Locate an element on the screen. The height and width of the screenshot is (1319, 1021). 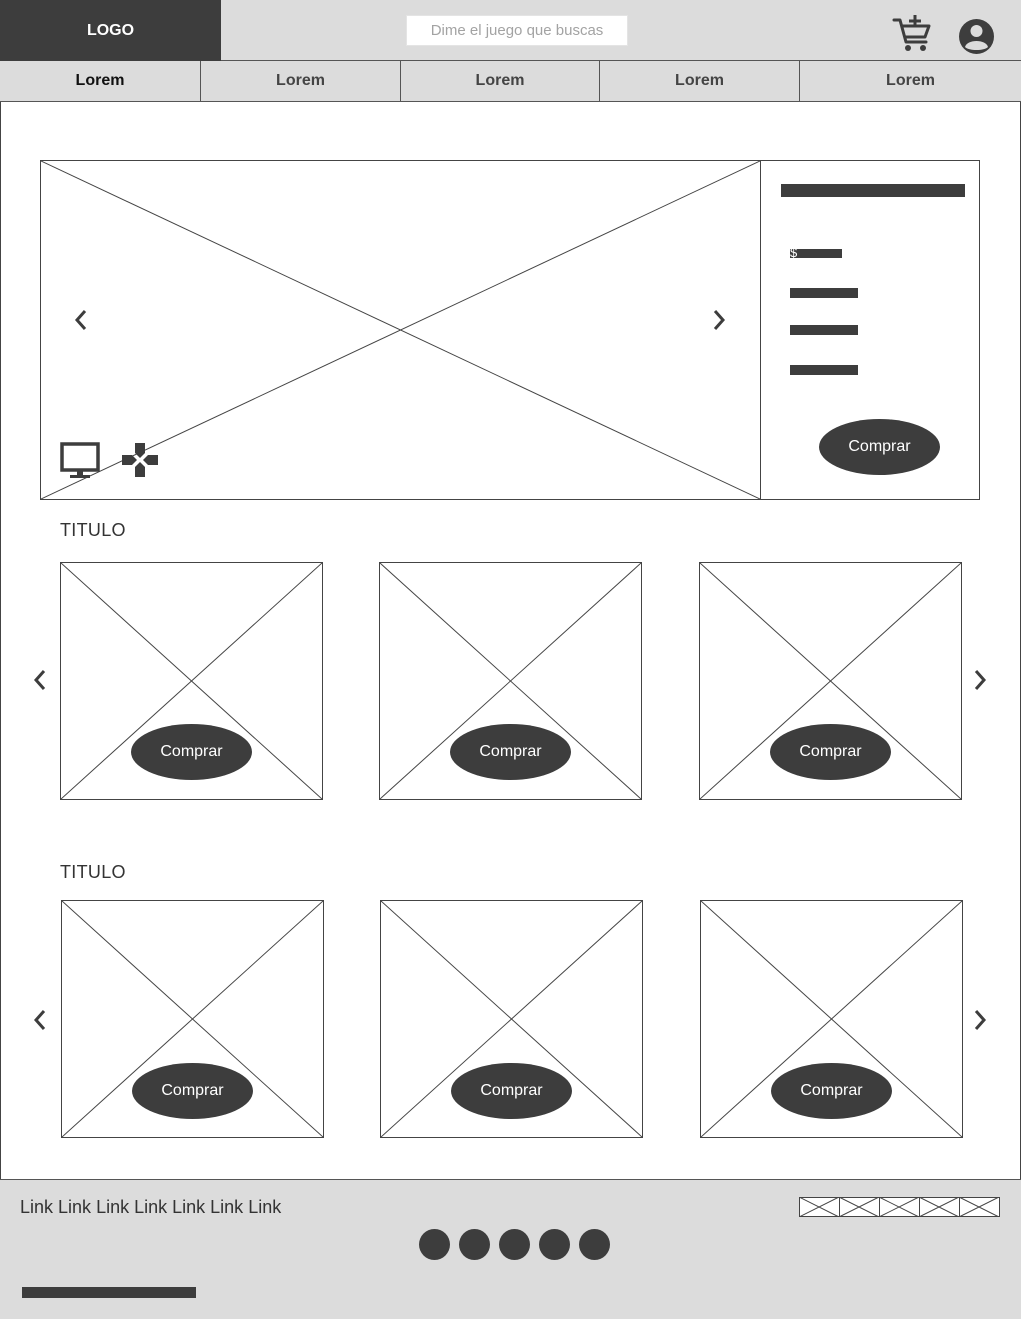
section-2-next-chevron-icon is located at coordinates (980, 1020).